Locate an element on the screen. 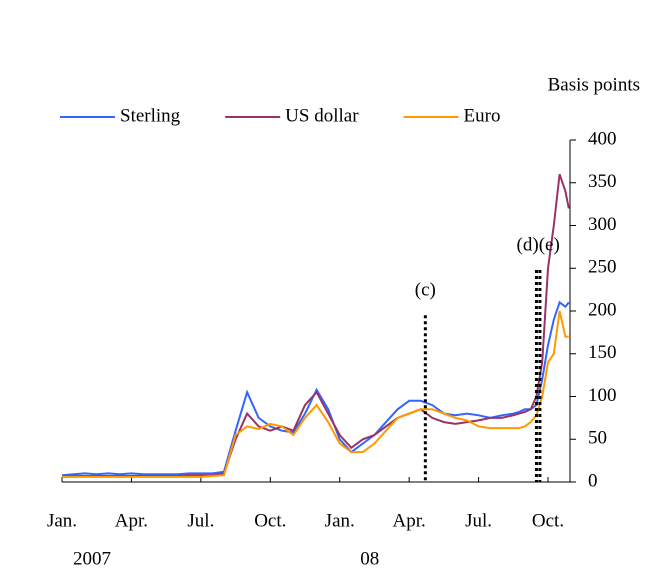 The image size is (645, 574). legend-label: US dollar is located at coordinates (322, 115).